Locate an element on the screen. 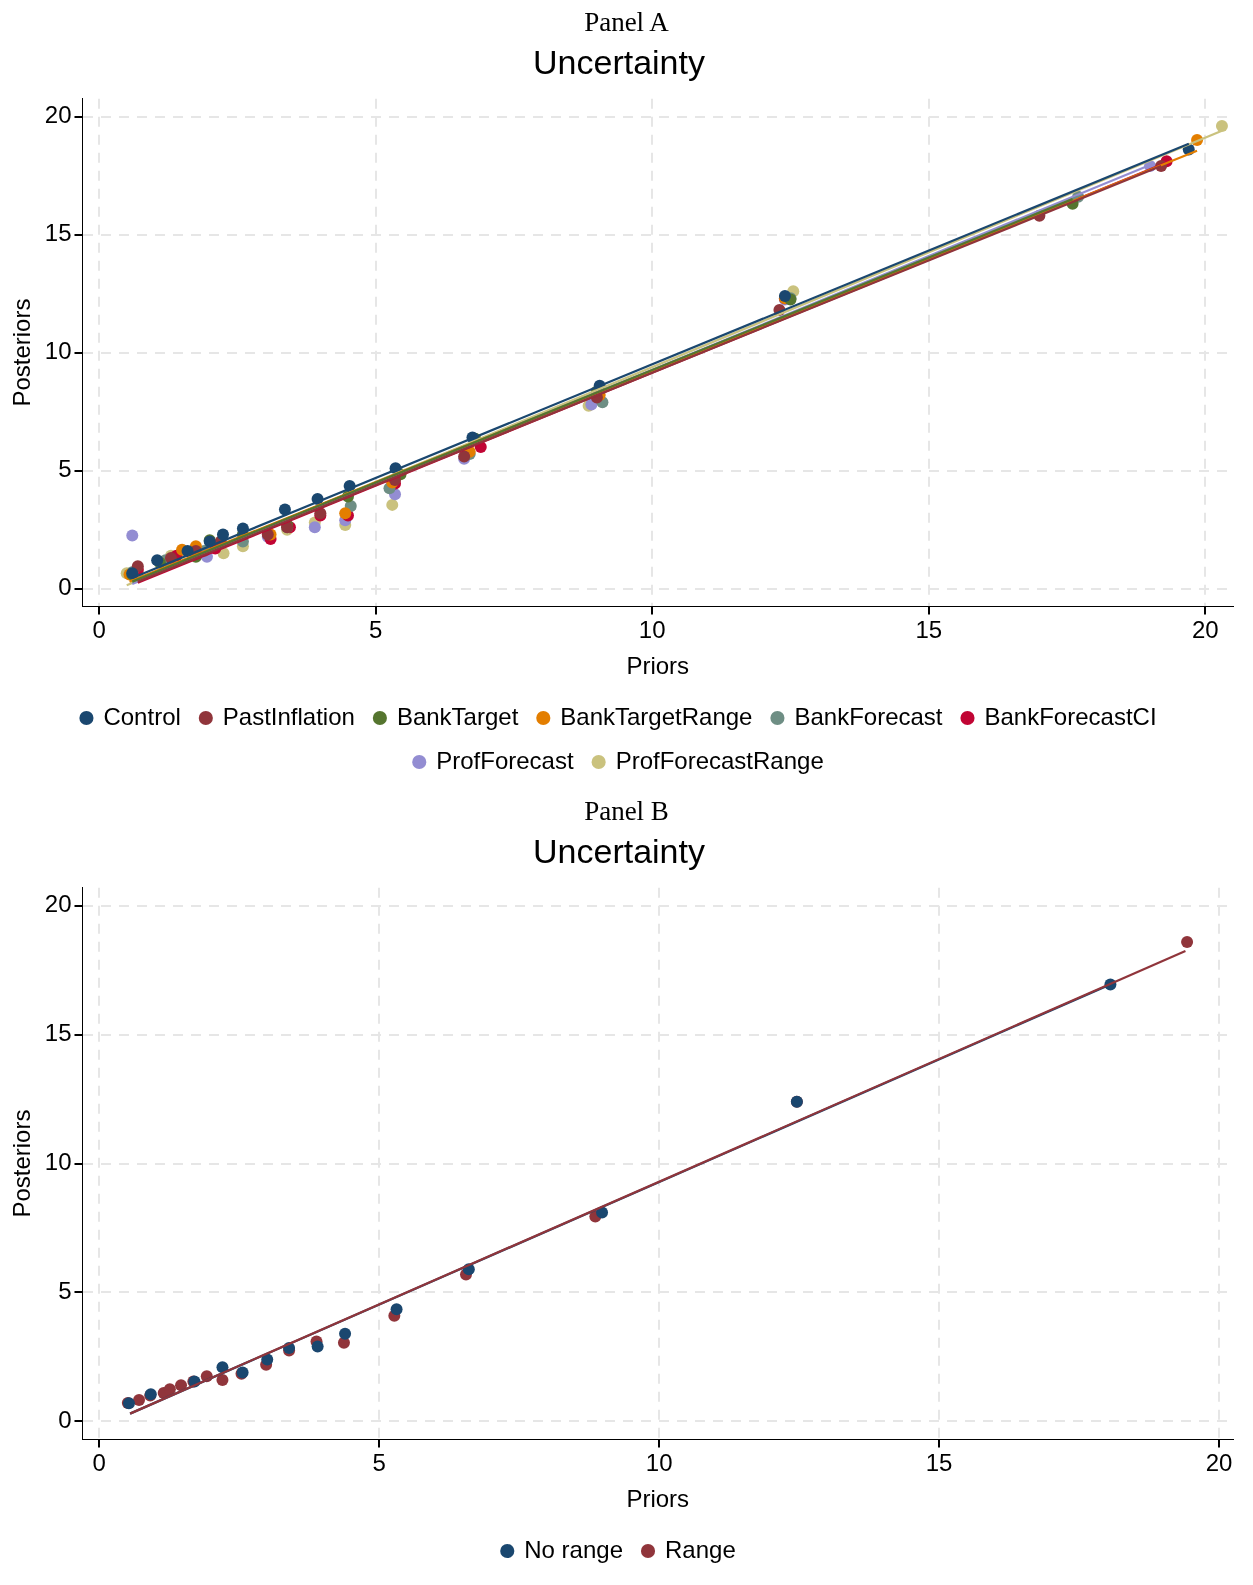 The image size is (1253, 1585). legend-label: BankForecast is located at coordinates (868, 716).